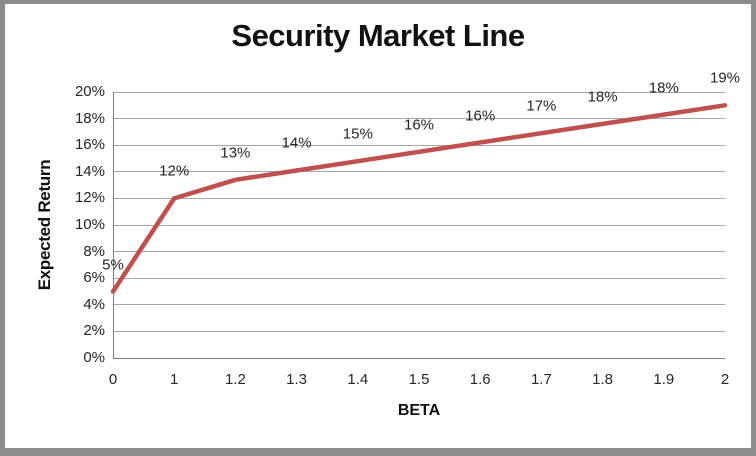  Describe the element at coordinates (296, 143) in the screenshot. I see `data-label: 14%` at that location.